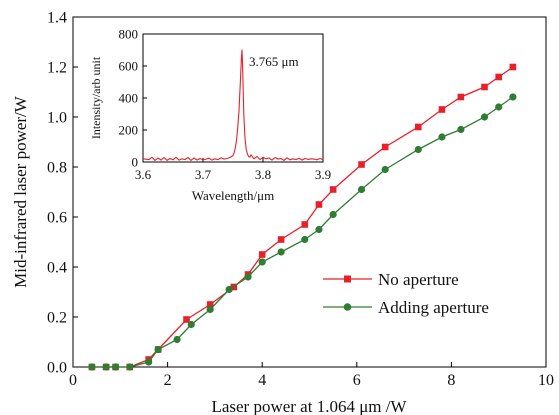  Describe the element at coordinates (57, 68) in the screenshot. I see `main-ytick-label: 1.2` at that location.